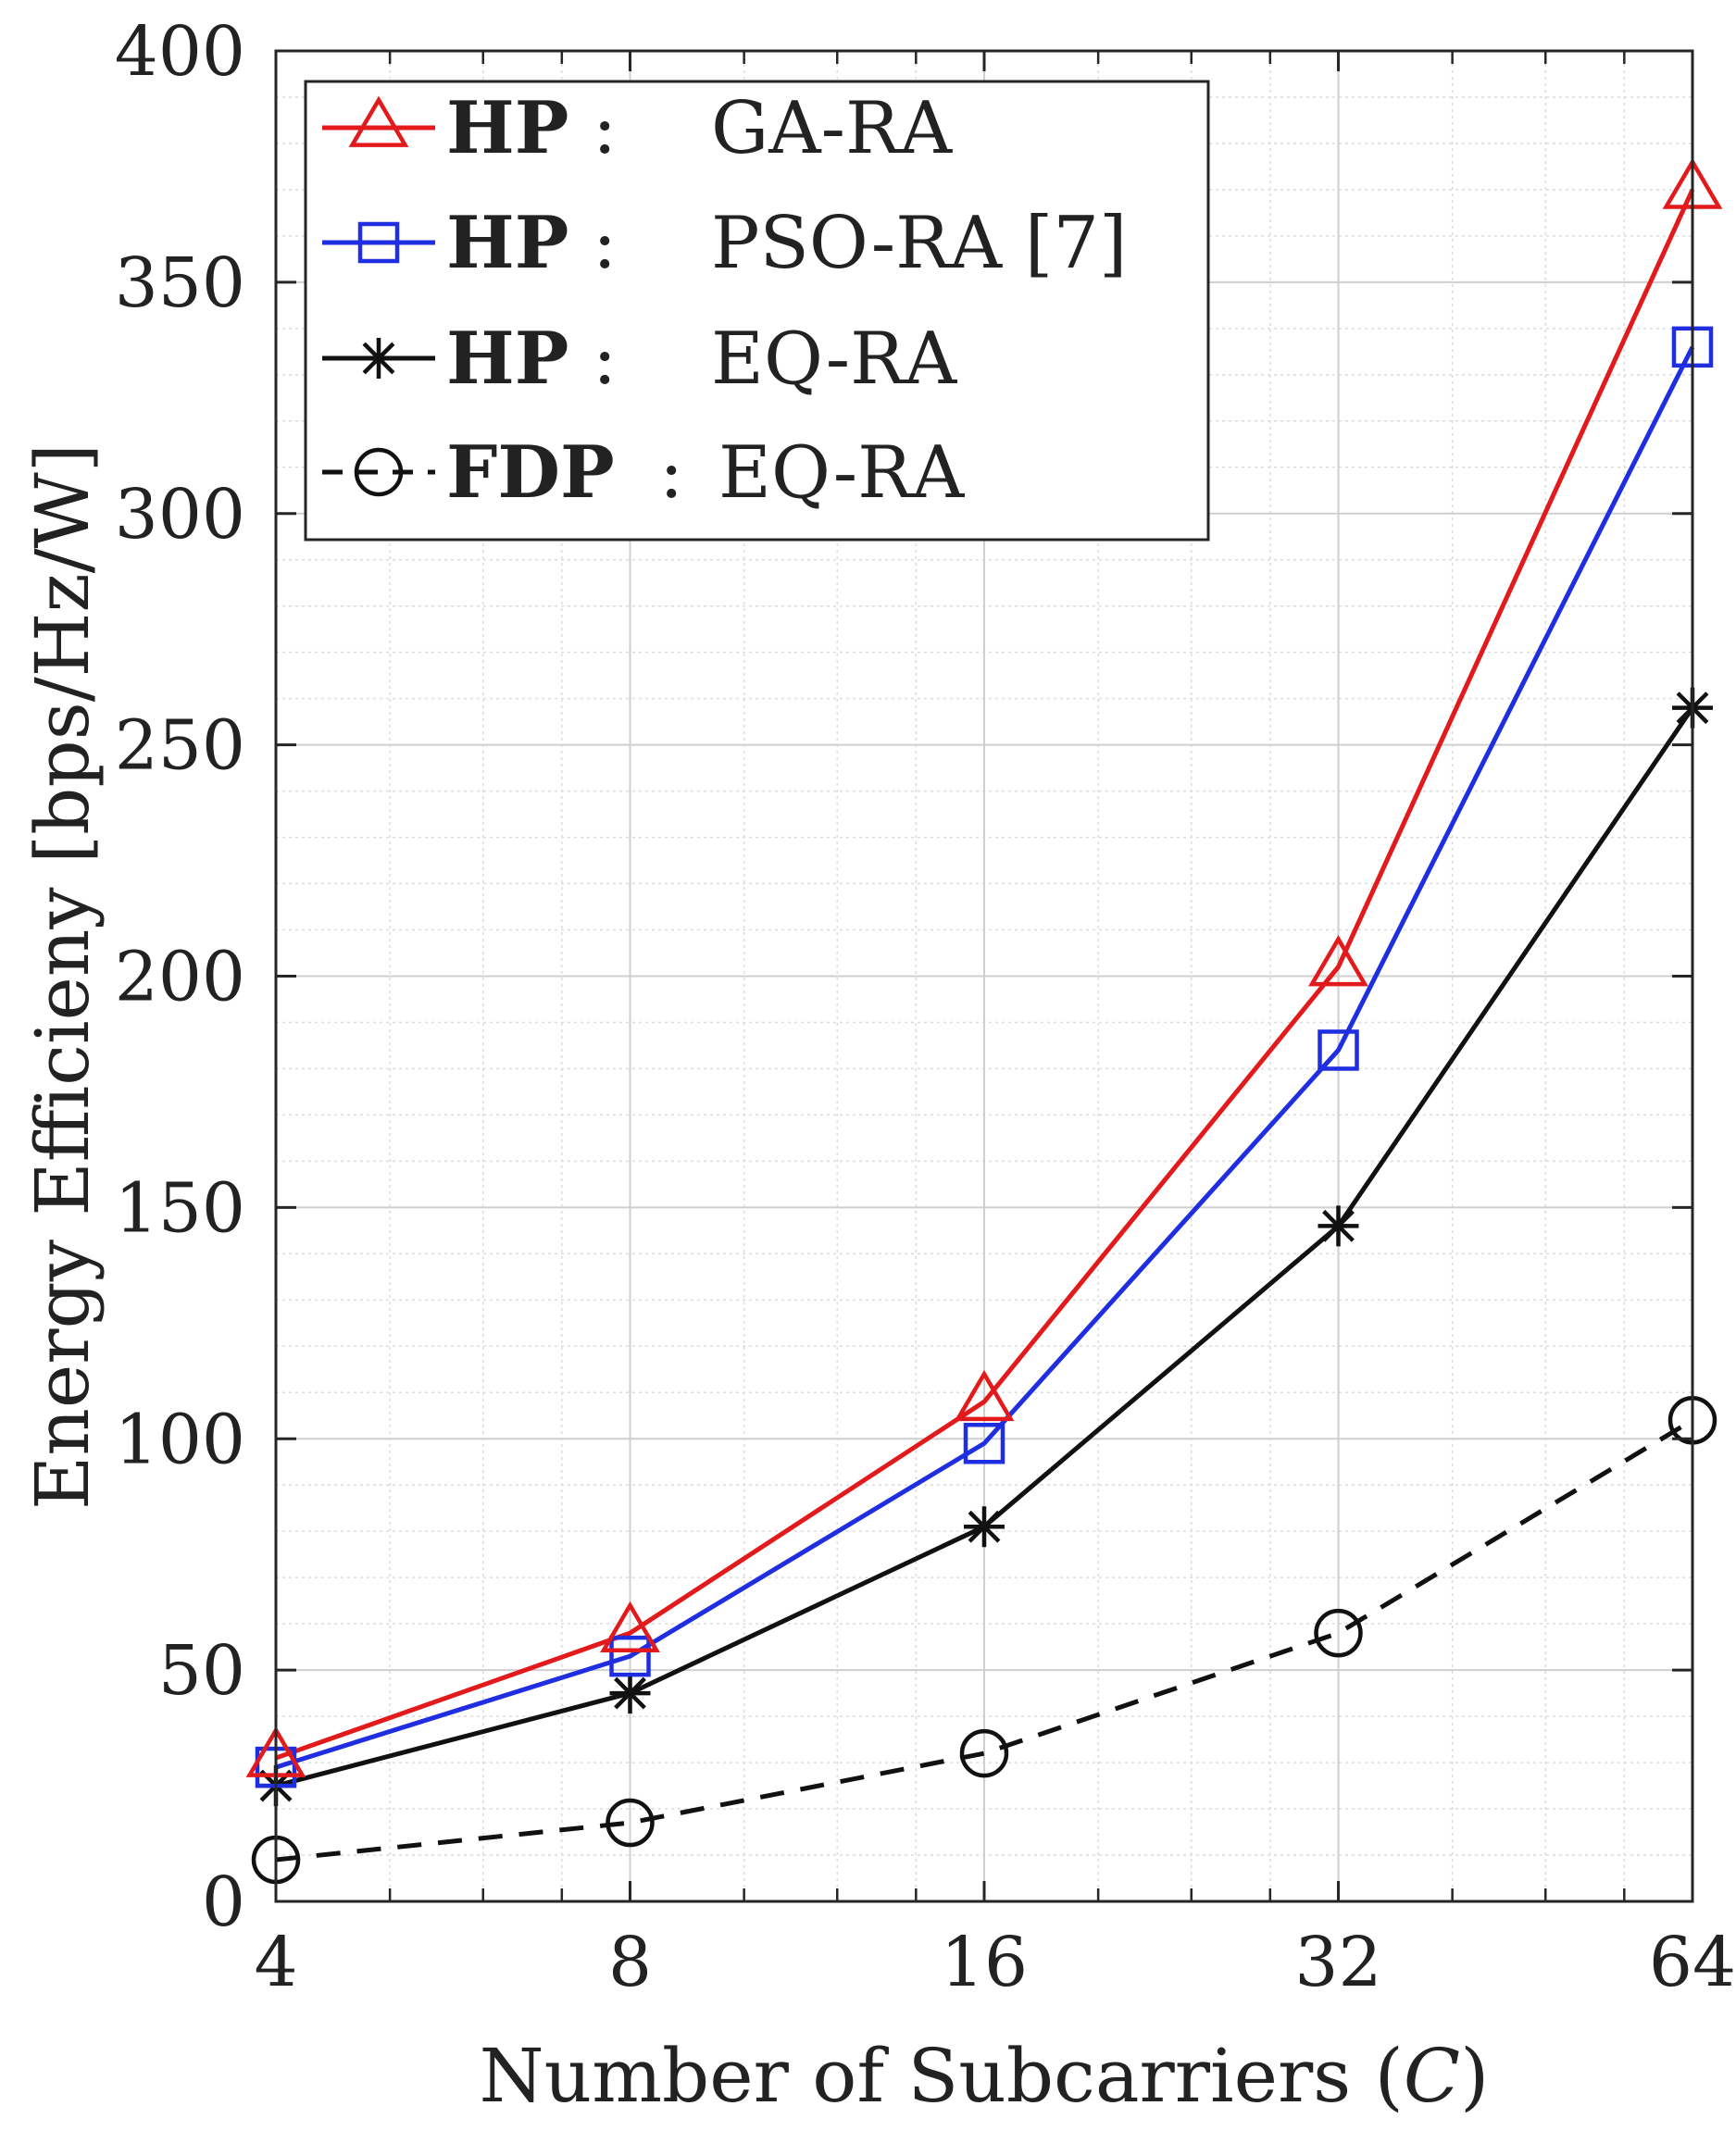 The image size is (1736, 2143). Describe the element at coordinates (1337, 1962) in the screenshot. I see `x-tick-label: 32` at that location.